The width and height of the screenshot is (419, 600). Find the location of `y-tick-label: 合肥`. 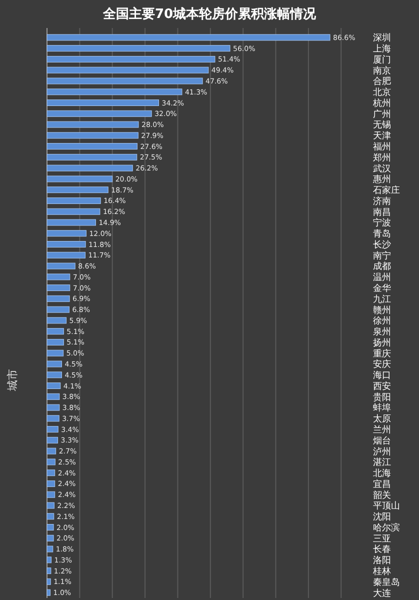

y-tick-label: 合肥 is located at coordinates (382, 82).